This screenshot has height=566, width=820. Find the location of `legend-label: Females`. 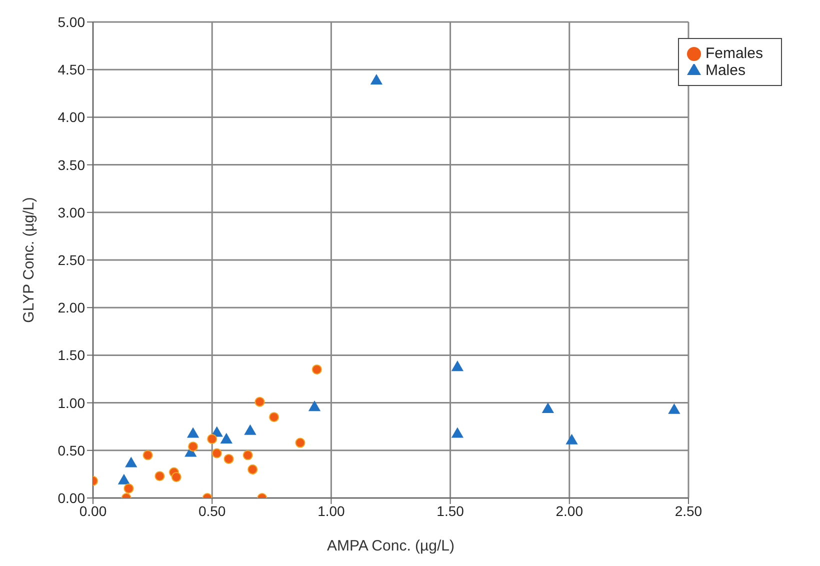

legend-label: Females is located at coordinates (734, 53).